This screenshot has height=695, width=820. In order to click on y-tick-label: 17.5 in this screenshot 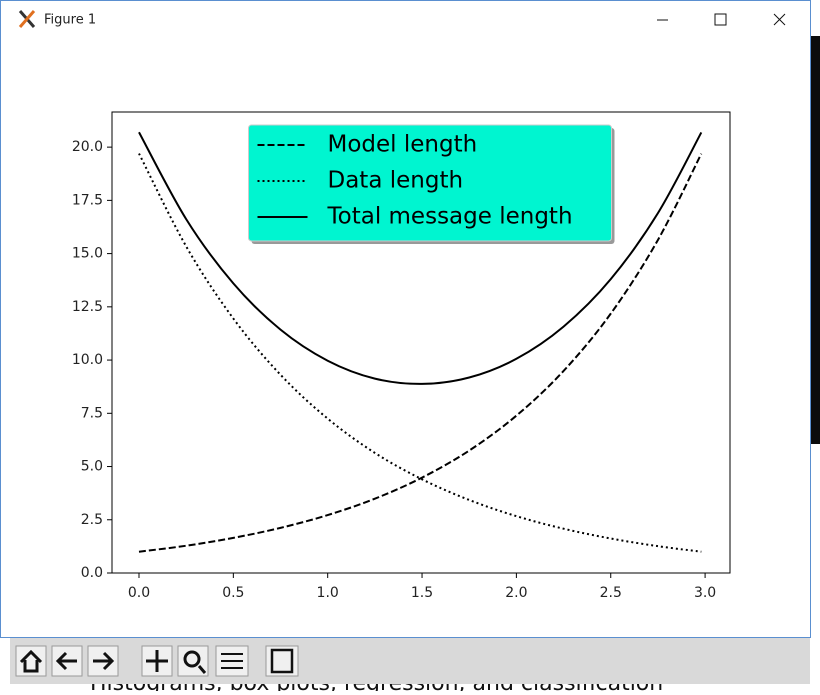, I will do `click(87, 200)`.